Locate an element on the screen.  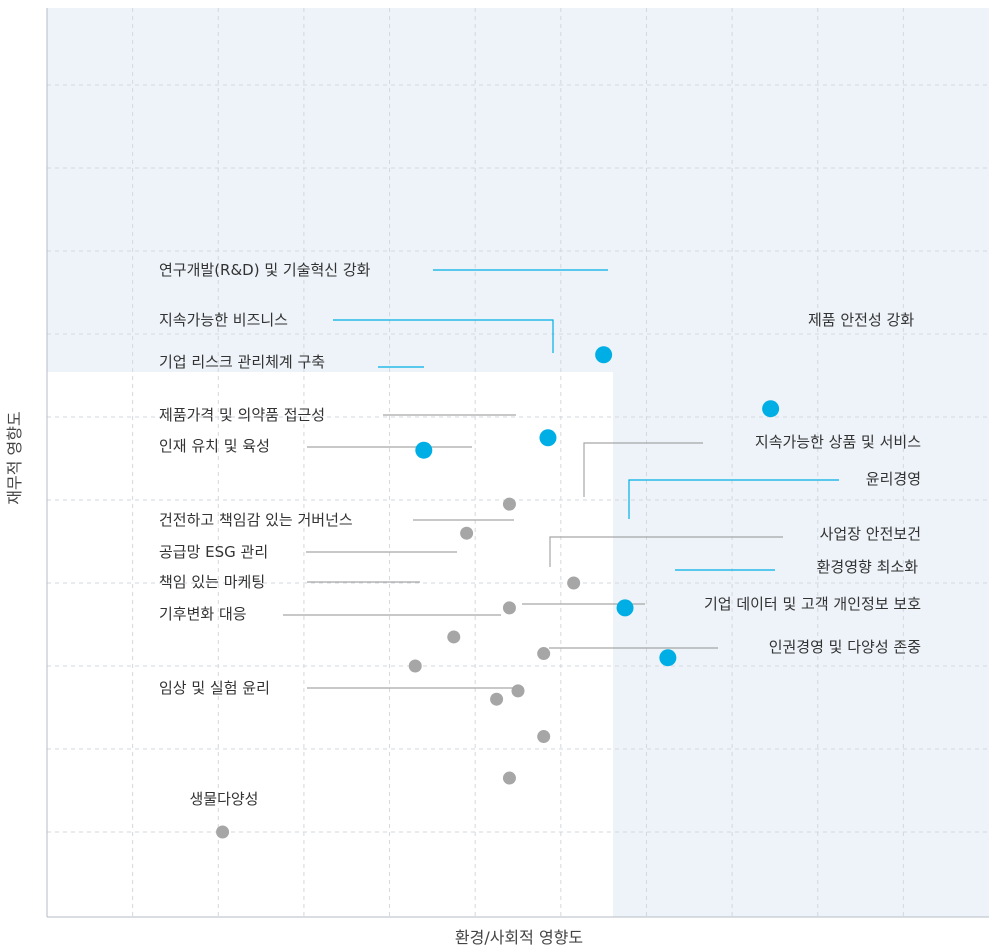
point-label: 지속가능한 비즈니스 is located at coordinates (223, 320).